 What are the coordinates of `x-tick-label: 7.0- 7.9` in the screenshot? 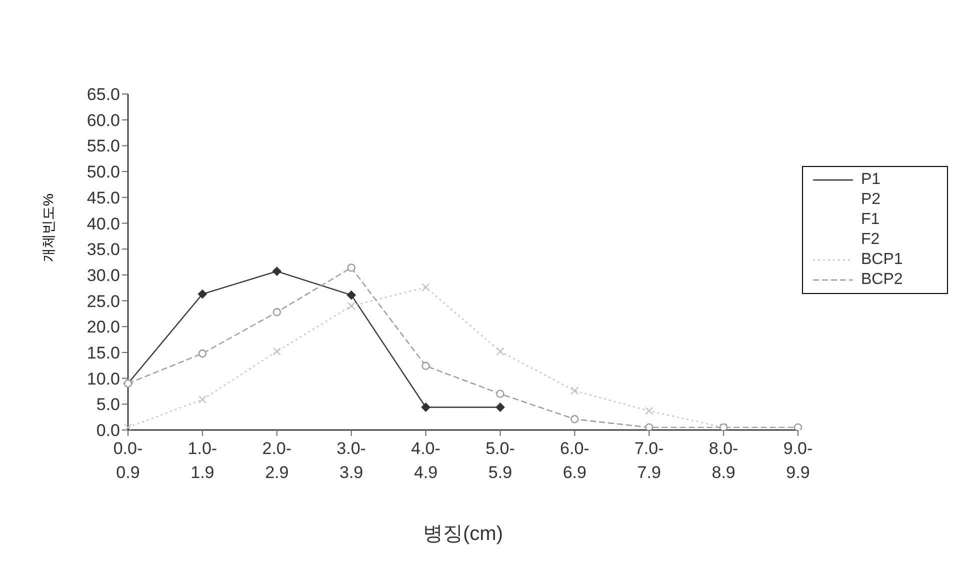 It's located at (649, 460).